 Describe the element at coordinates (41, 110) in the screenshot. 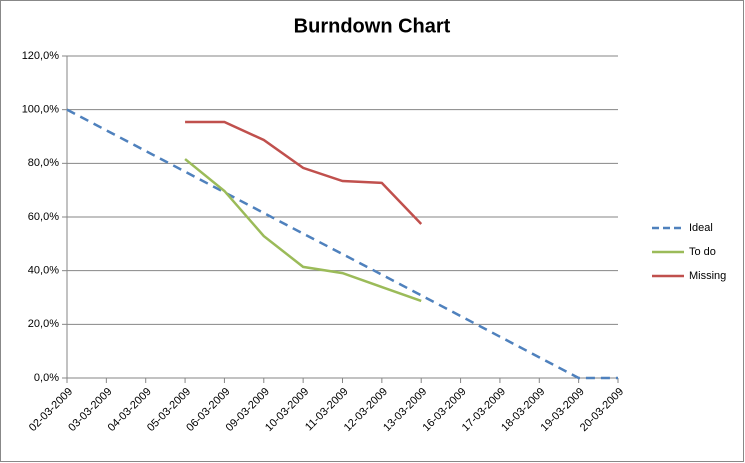

I see `y-tick-label: 100,0%` at that location.